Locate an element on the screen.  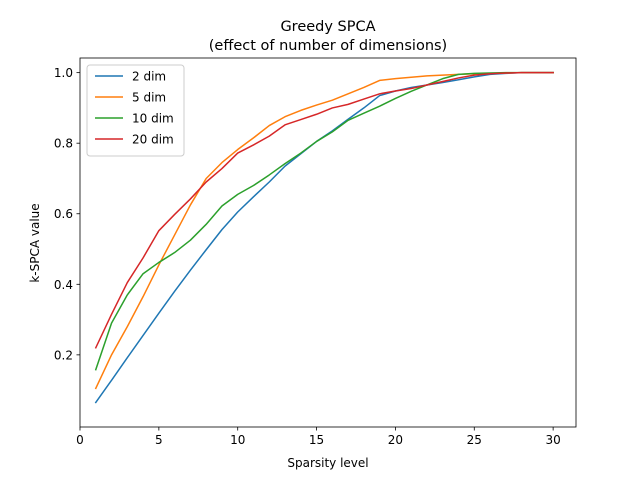
y-tick-label: 0.8 is located at coordinates (63, 144).